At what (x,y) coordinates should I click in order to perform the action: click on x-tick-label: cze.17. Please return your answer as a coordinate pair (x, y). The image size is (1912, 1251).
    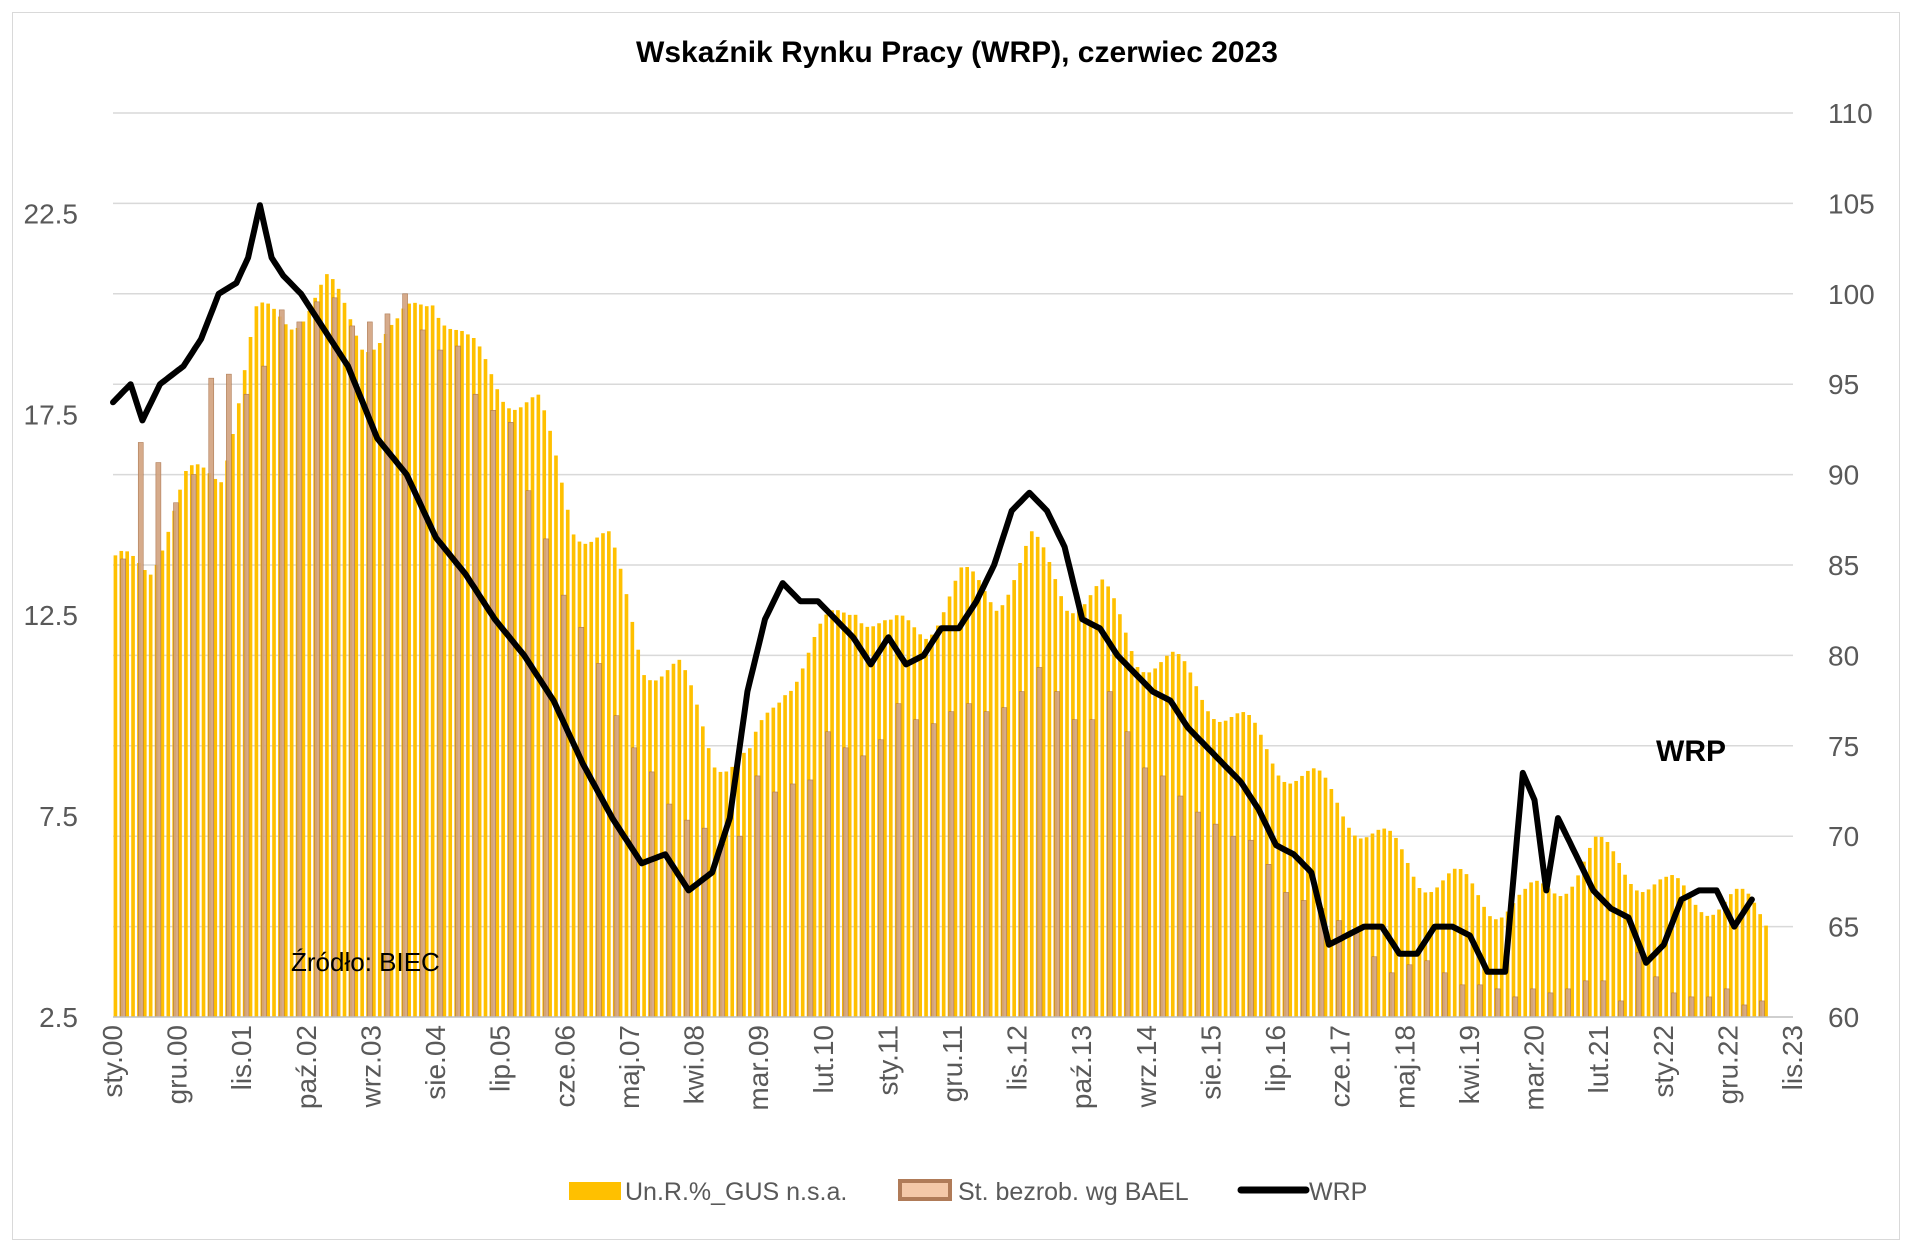
    Looking at the image, I should click on (1340, 1066).